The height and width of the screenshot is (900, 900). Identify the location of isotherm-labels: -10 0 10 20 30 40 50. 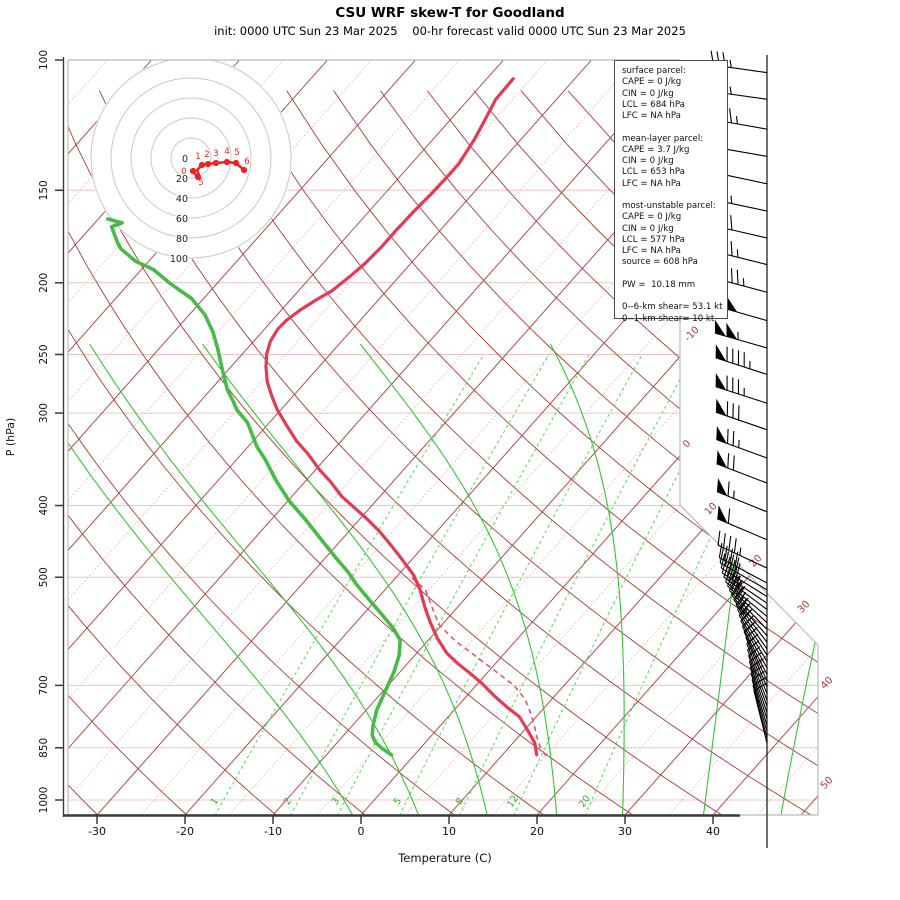
(758, 558).